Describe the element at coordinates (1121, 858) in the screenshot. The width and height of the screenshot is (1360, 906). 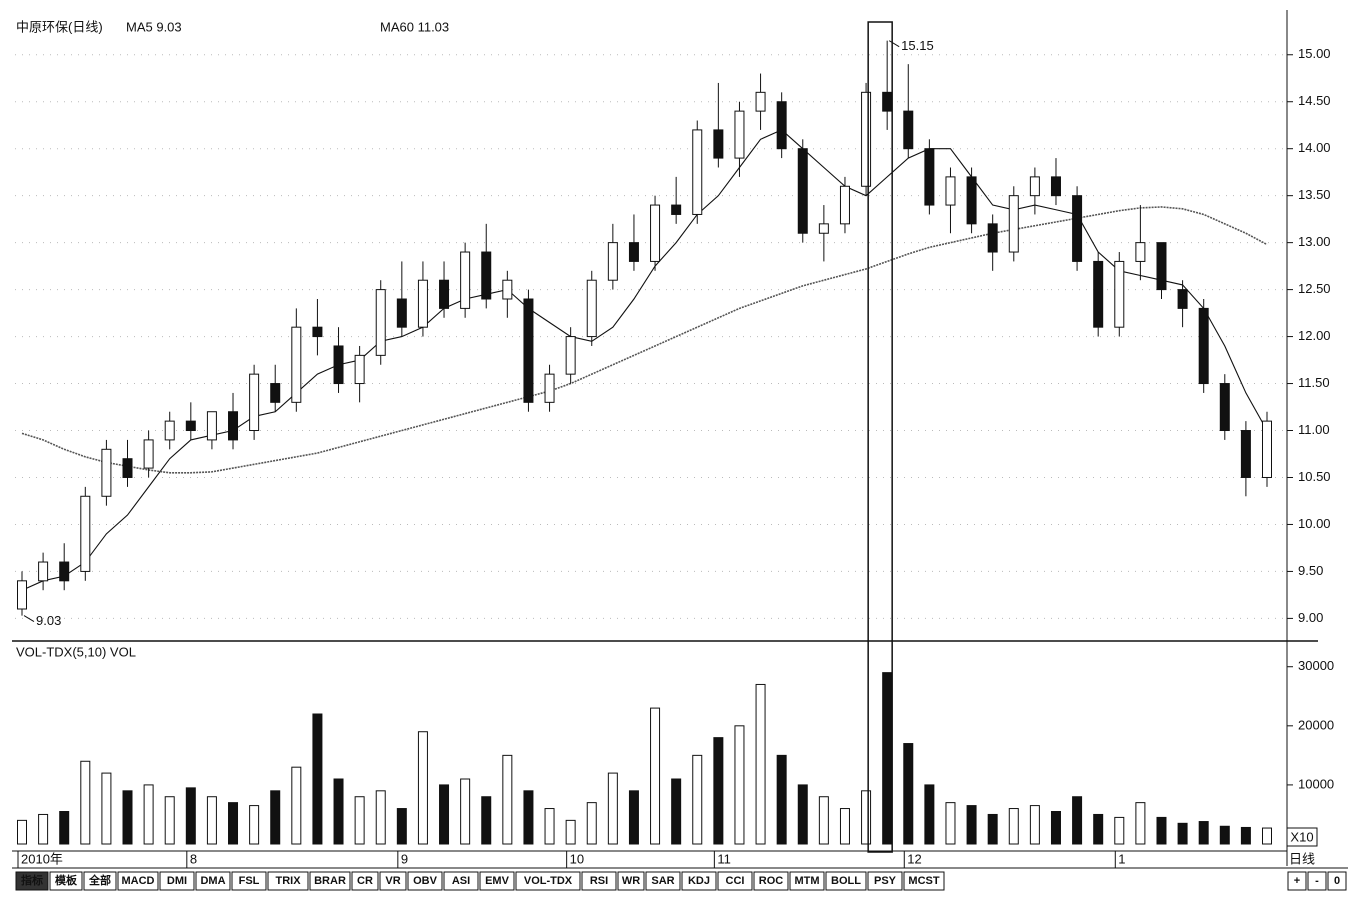
I see `x-tick-label: 1` at that location.